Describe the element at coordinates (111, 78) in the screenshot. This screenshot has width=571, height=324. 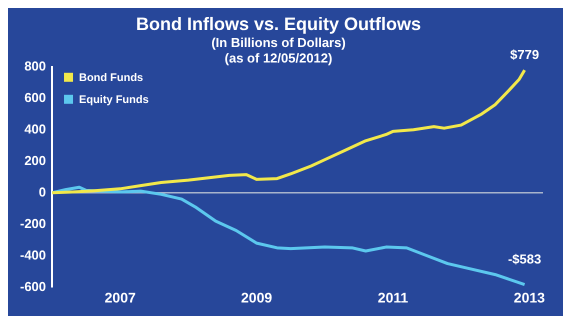
I see `legend-label: Bond Funds` at that location.